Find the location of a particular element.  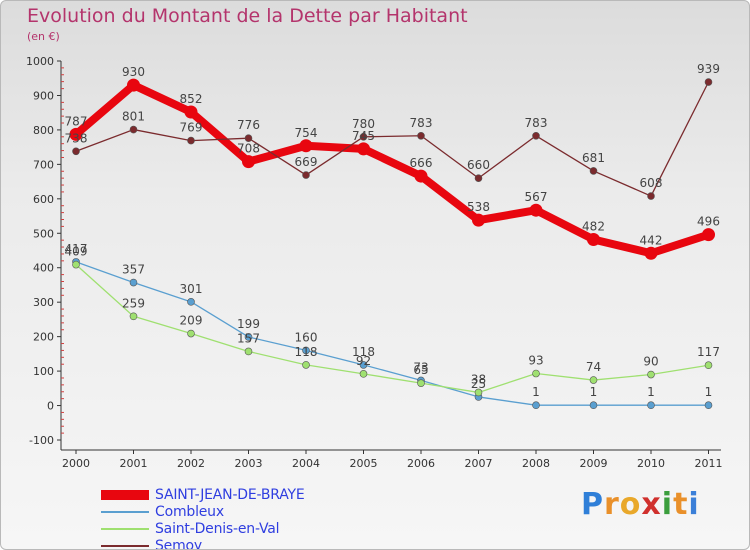

data-label: 660 is located at coordinates (478, 165).